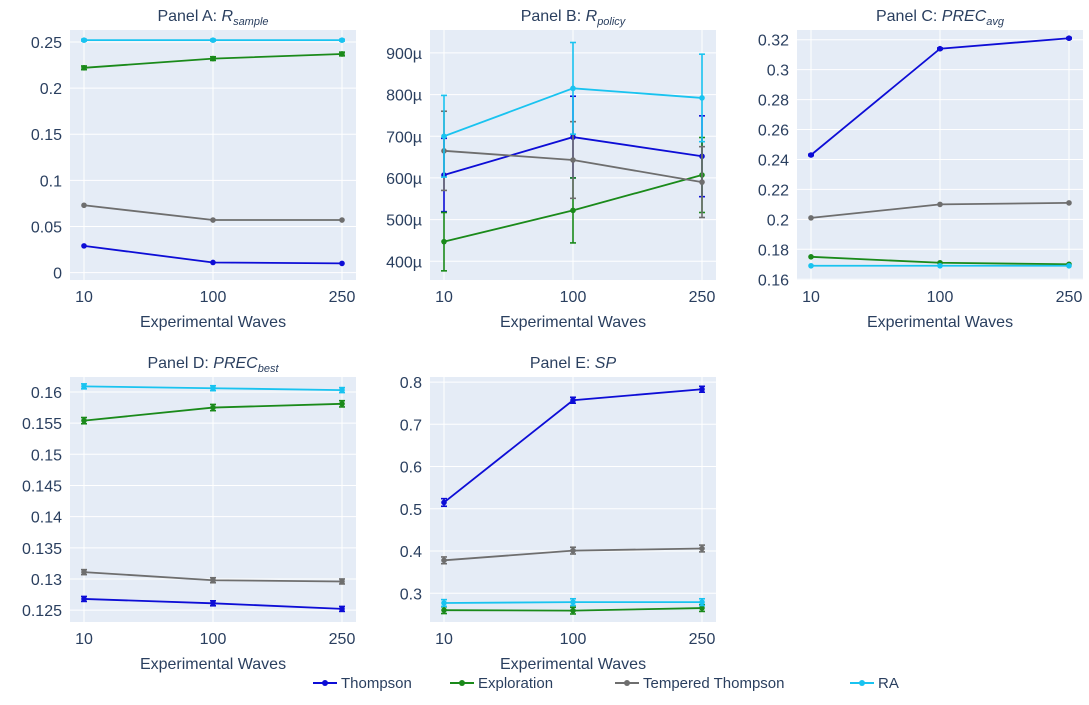 The width and height of the screenshot is (1089, 705). What do you see at coordinates (42, 486) in the screenshot?
I see `y-tick-label: 0.145` at bounding box center [42, 486].